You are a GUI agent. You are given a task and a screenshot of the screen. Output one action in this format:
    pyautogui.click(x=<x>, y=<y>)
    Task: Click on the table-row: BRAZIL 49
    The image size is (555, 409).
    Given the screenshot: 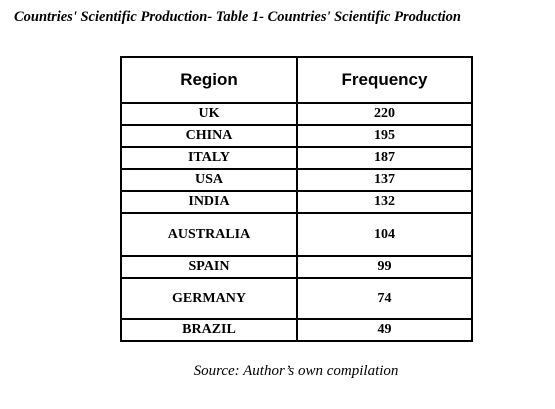 What is the action you would take?
    pyautogui.click(x=296, y=330)
    